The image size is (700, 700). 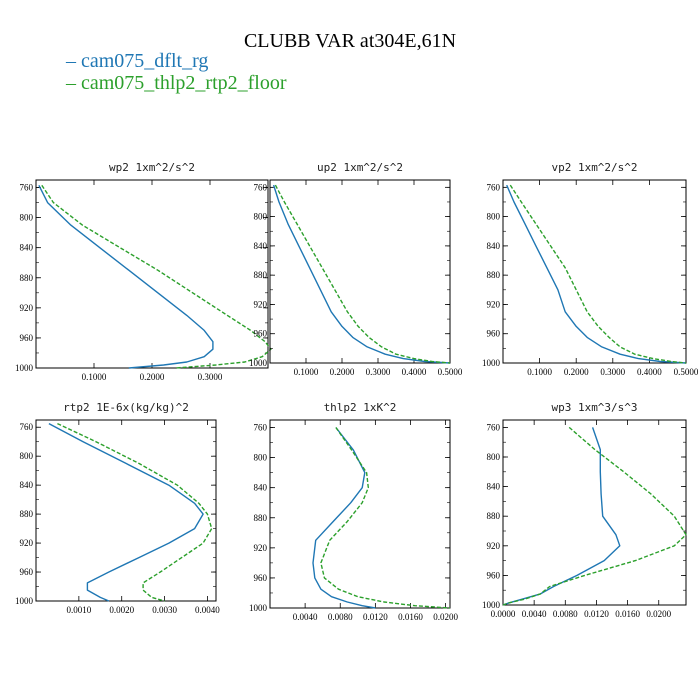 What do you see at coordinates (121, 610) in the screenshot?
I see `x-tick-label: 0.0020` at bounding box center [121, 610].